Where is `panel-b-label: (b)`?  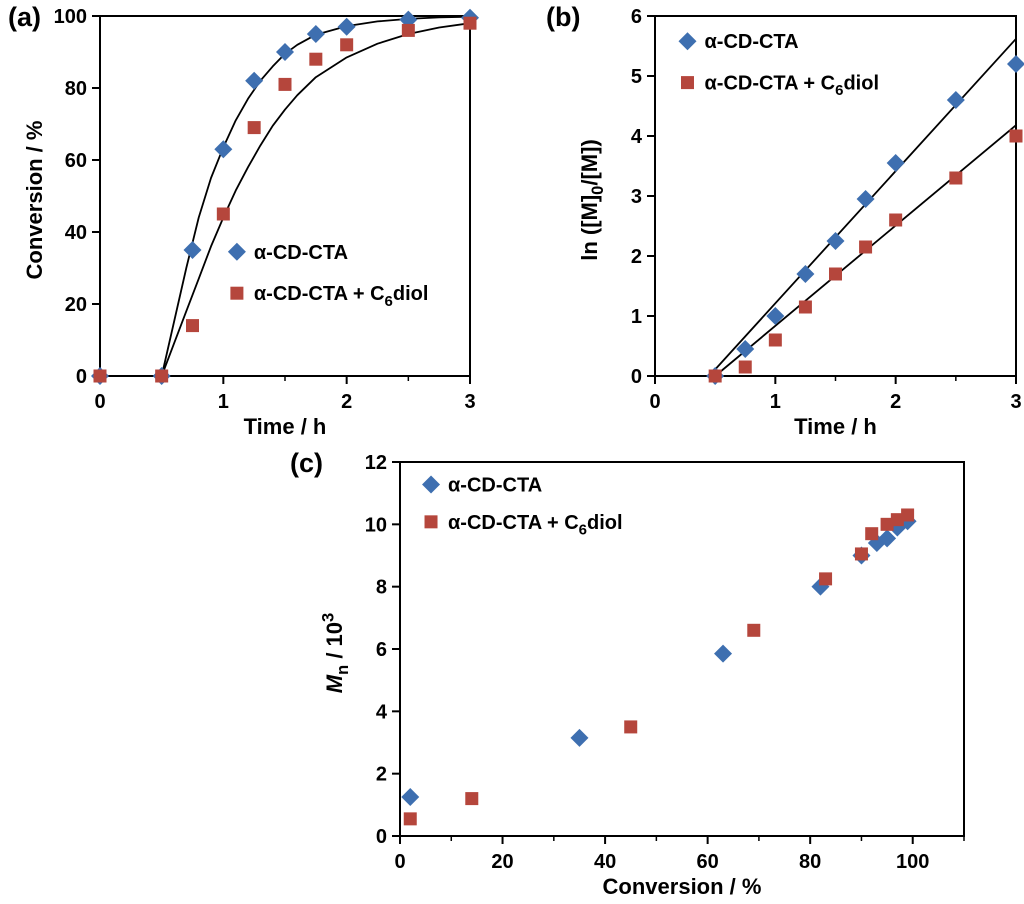
panel-b-label: (b) is located at coordinates (563, 17).